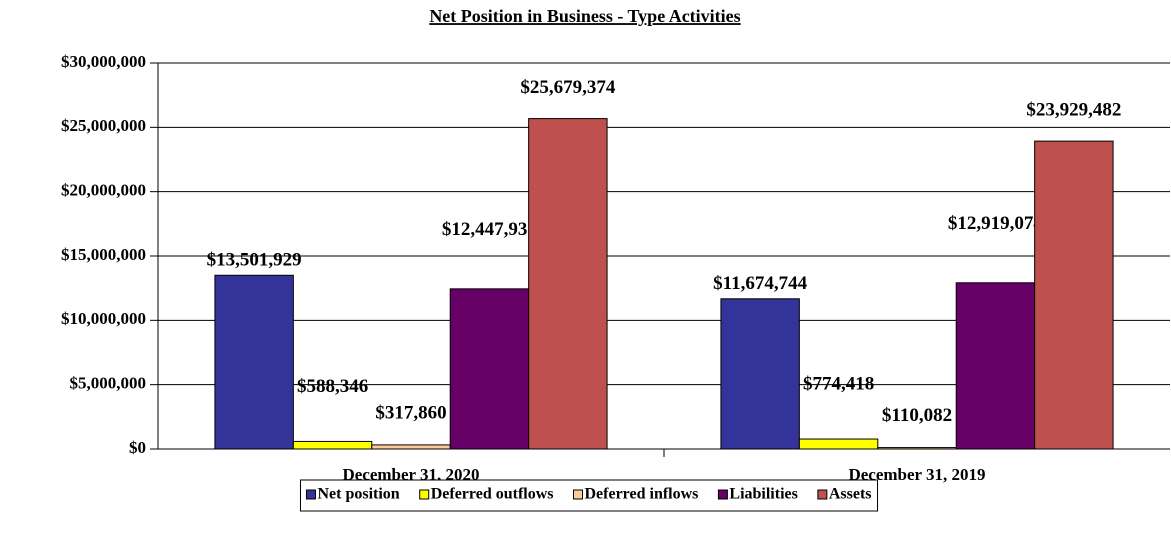 The image size is (1171, 541). Describe the element at coordinates (108, 383) in the screenshot. I see `y-tick-label: $5,000,000` at that location.